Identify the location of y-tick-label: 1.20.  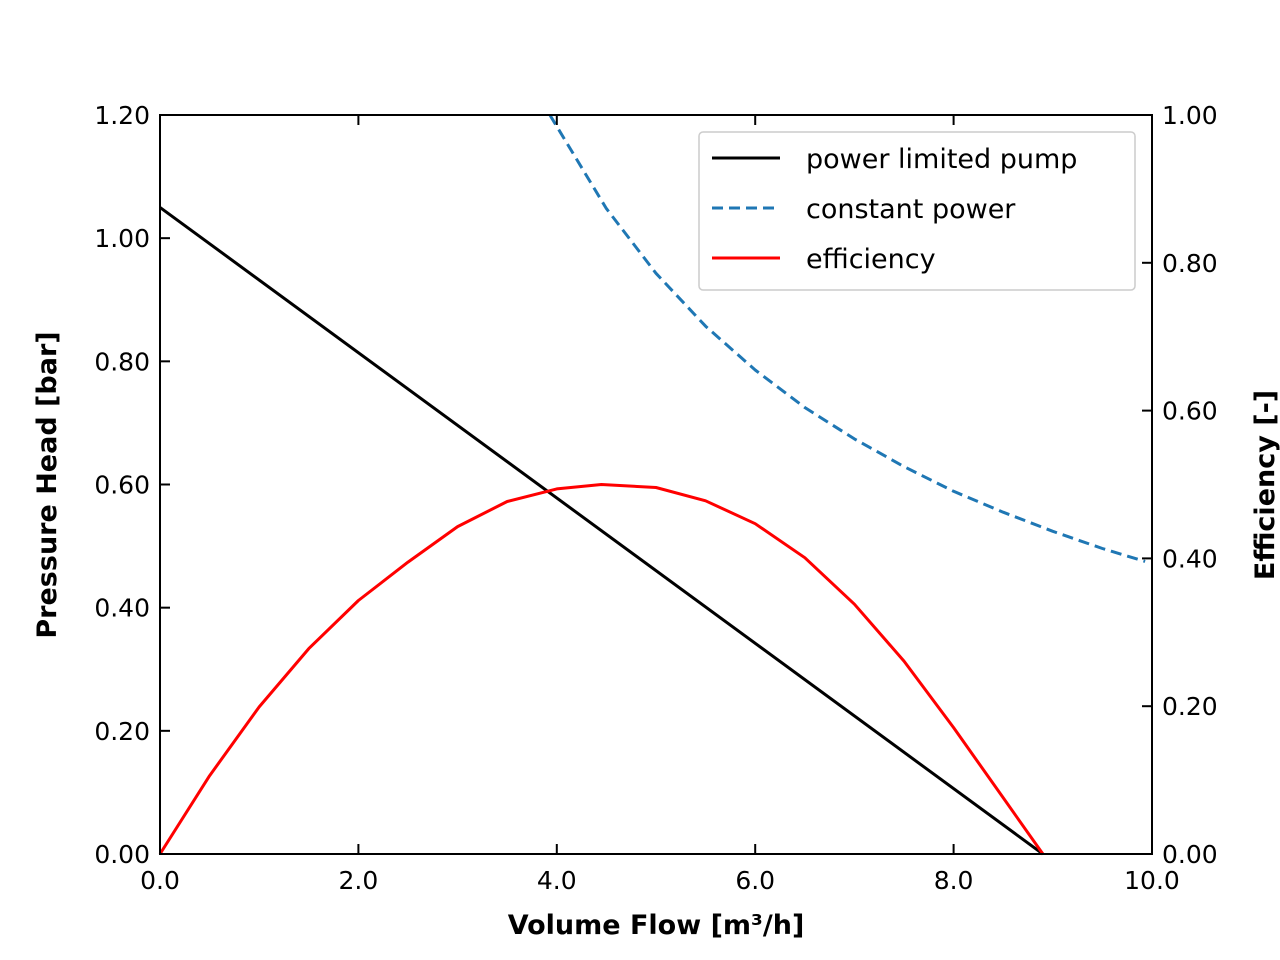
(122, 115).